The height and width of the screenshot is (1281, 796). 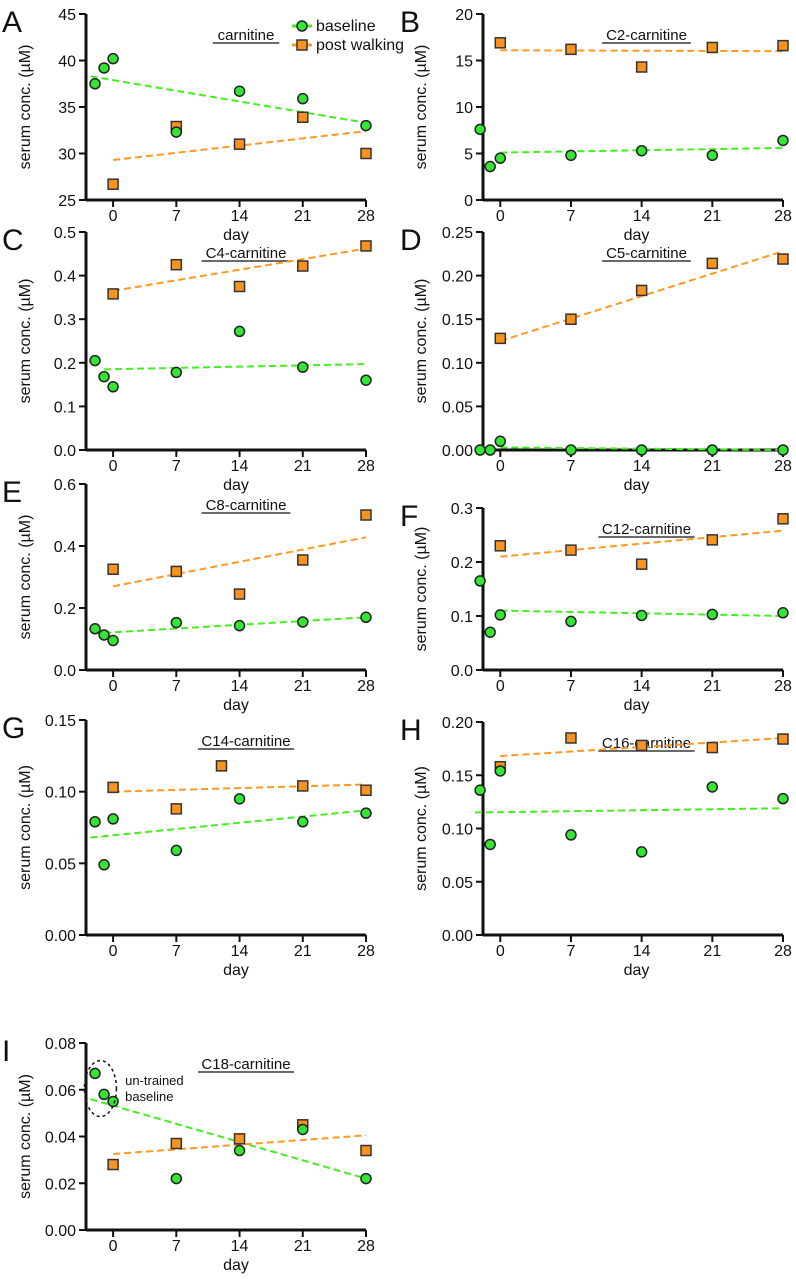 I want to click on y-tick-label: 0.5, so click(x=65, y=233).